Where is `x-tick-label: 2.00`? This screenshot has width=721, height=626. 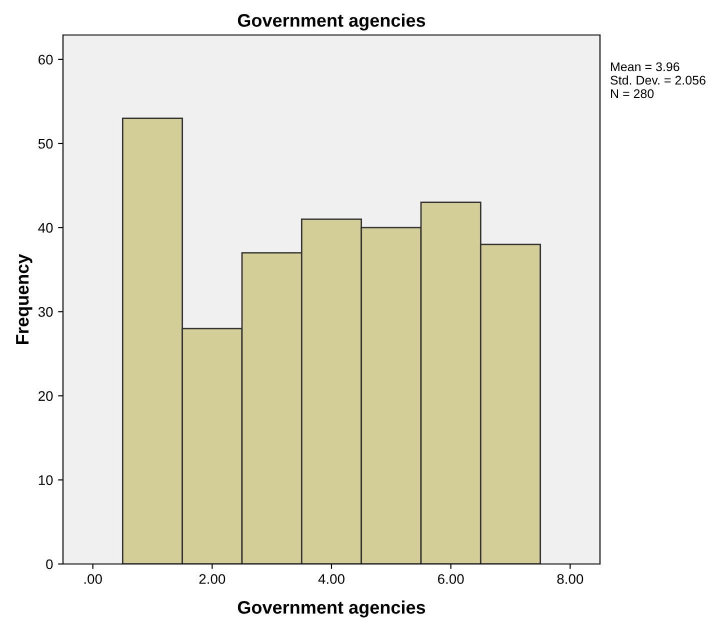
x-tick-label: 2.00 is located at coordinates (212, 579).